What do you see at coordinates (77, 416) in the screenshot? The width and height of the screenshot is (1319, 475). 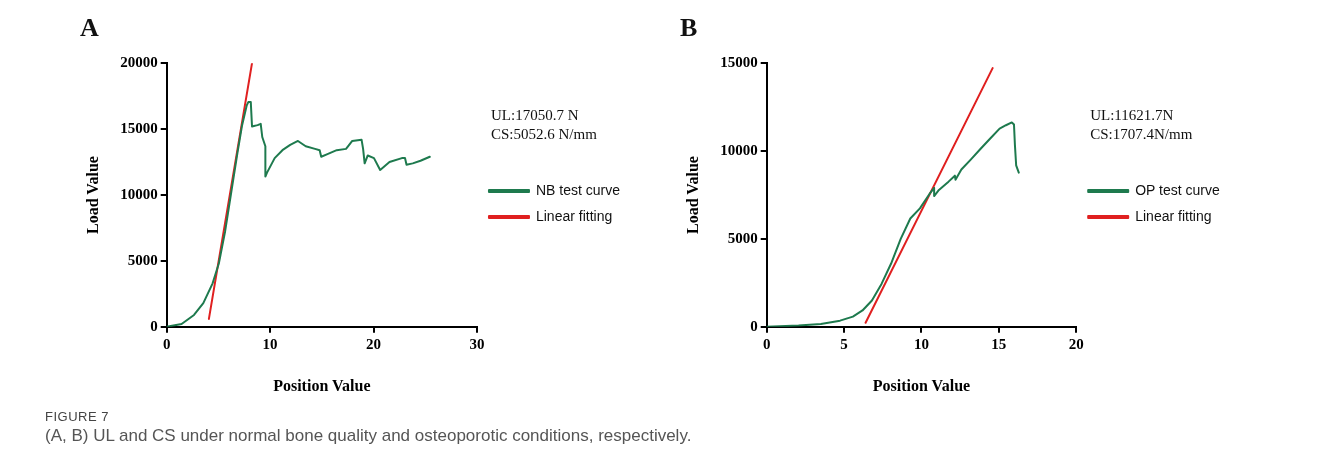 I see `text: FIGURE 7` at bounding box center [77, 416].